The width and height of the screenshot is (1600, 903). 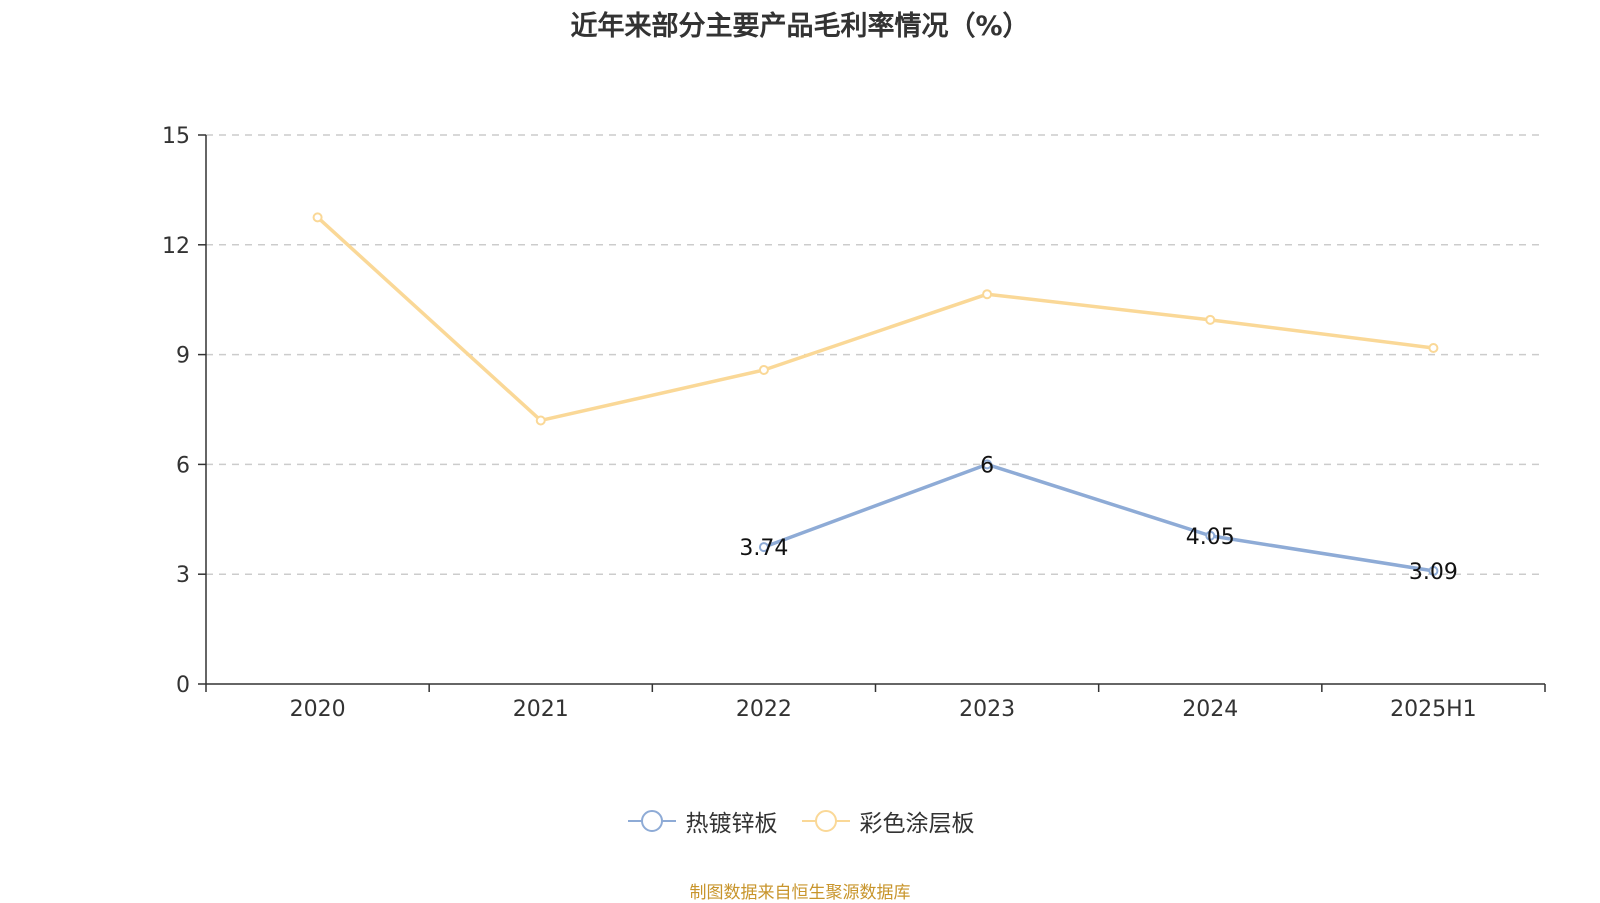 I want to click on legend-item-hot-dip: 热镀锌板, so click(x=702, y=821).